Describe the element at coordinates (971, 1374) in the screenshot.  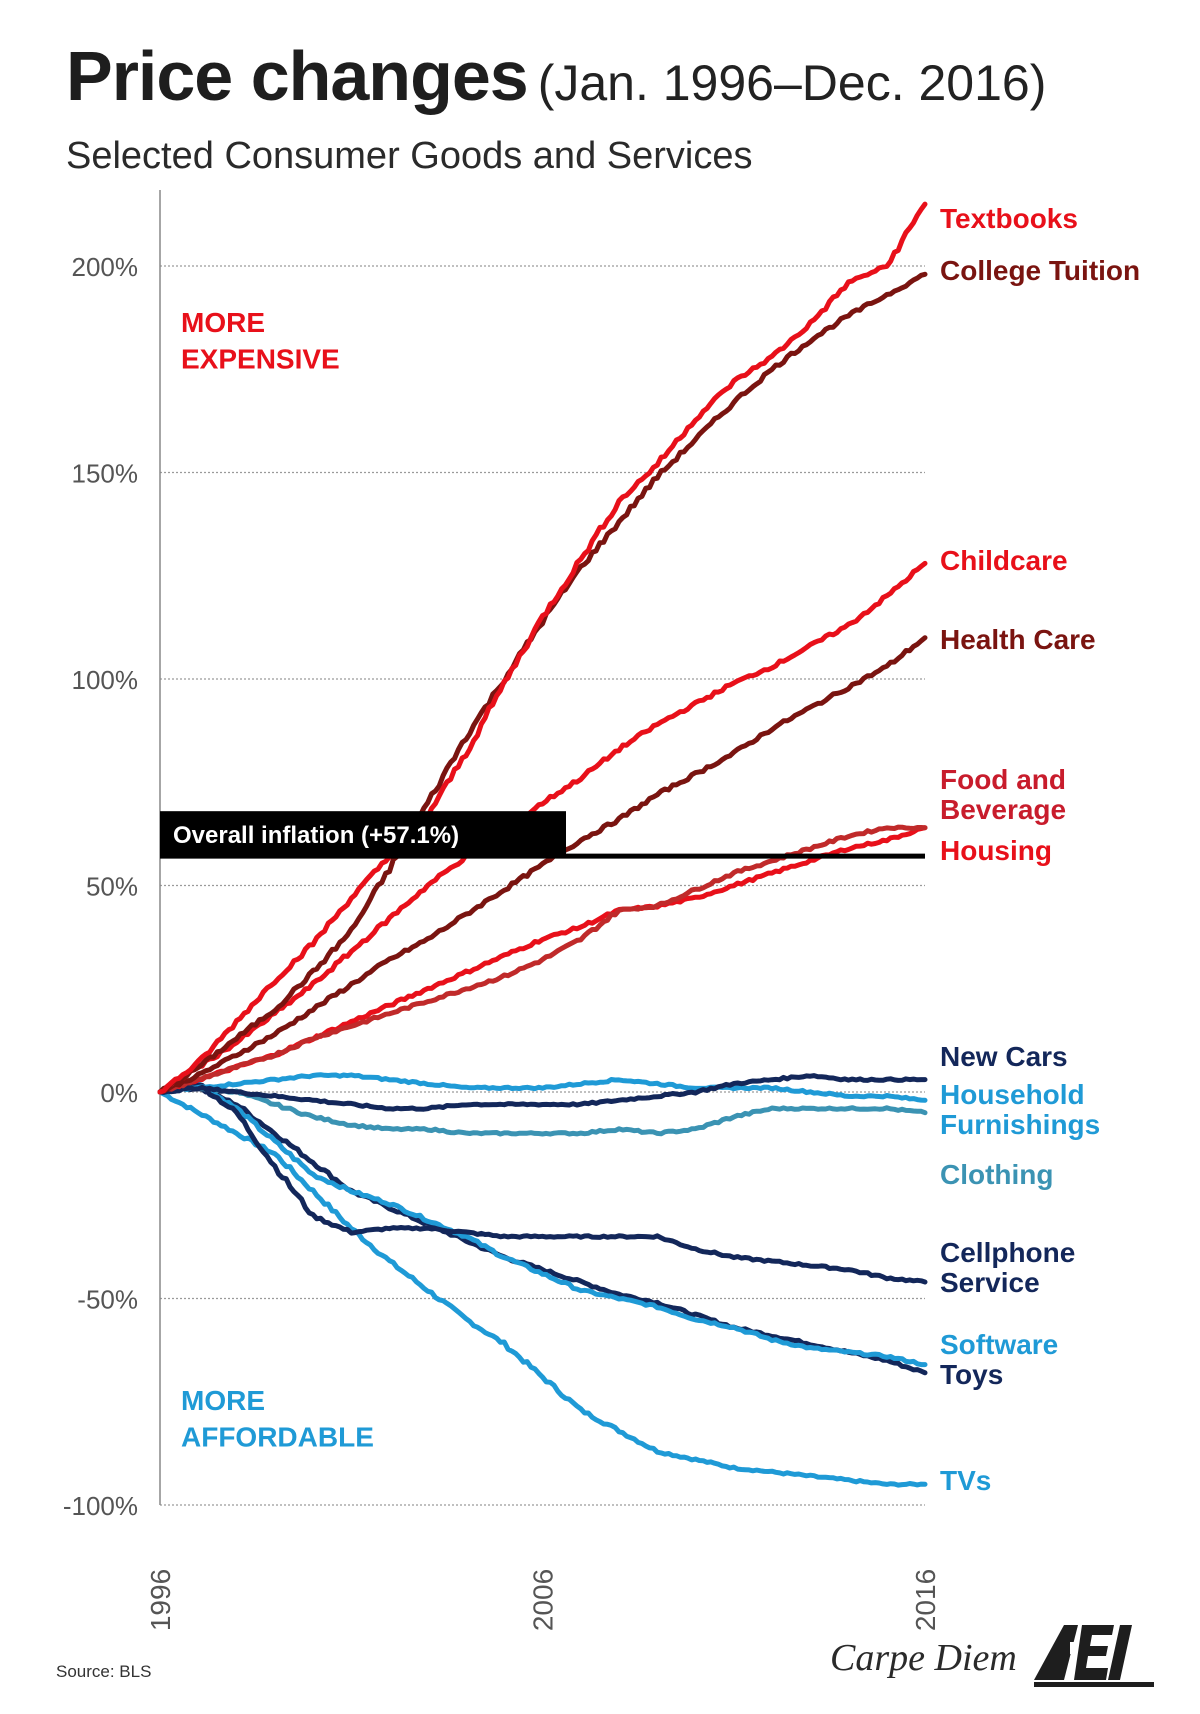
I see `series-label-toys: Toys` at that location.